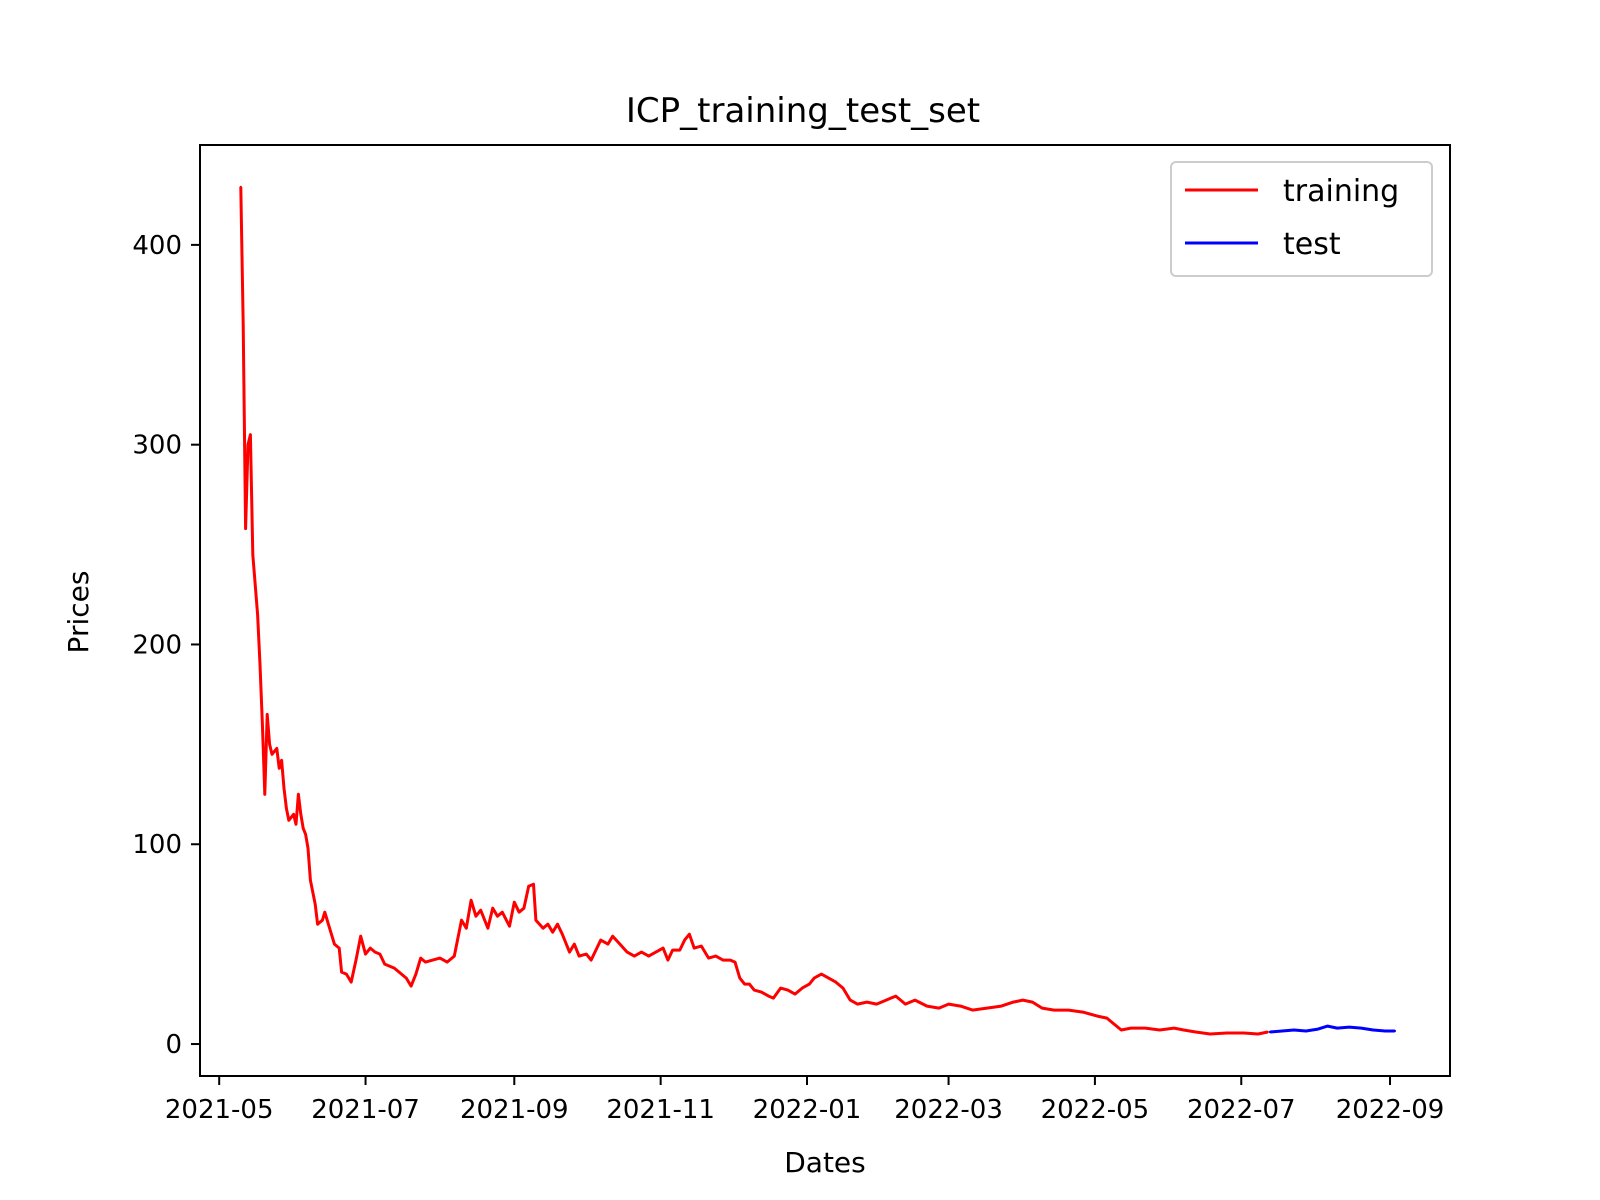 This screenshot has height=1200, width=1600. I want to click on x-tick-label: 2022-09, so click(1390, 1110).